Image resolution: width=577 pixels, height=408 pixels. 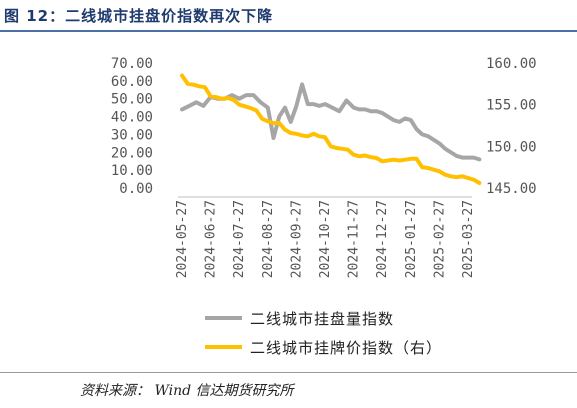 I want to click on x-tick-label: 2024-11-27, so click(x=354, y=239).